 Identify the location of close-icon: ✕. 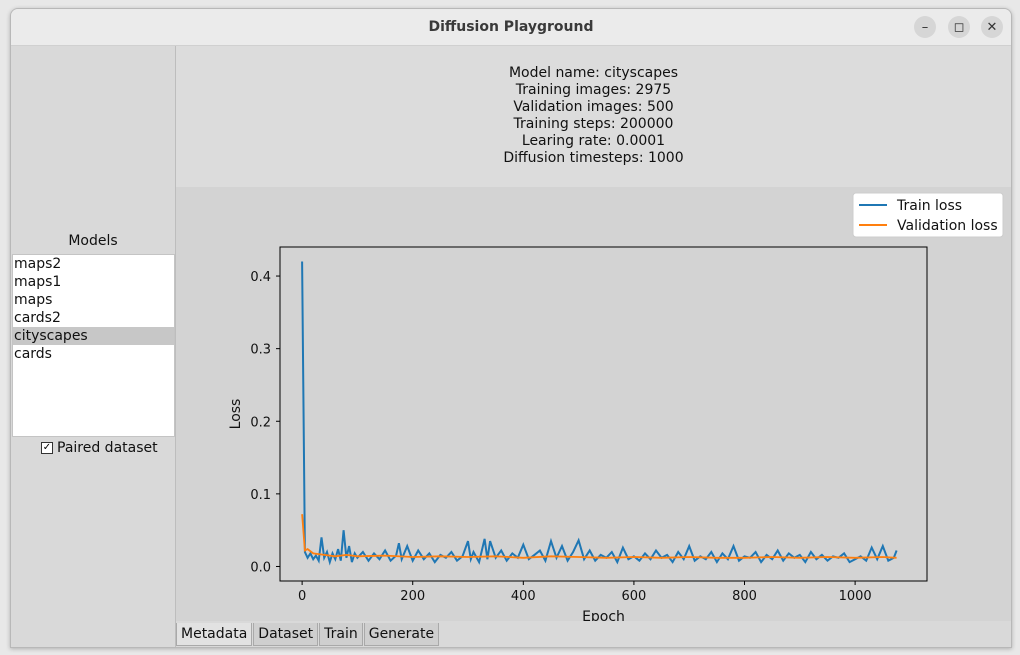
(992, 27).